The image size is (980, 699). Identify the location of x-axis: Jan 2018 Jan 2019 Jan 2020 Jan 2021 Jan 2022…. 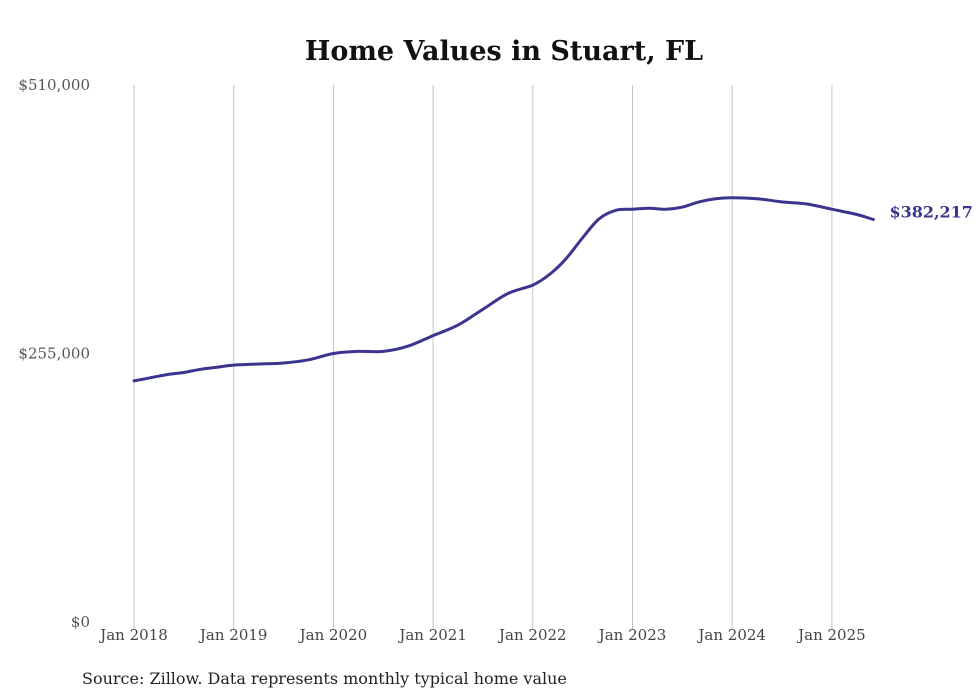
(481, 635).